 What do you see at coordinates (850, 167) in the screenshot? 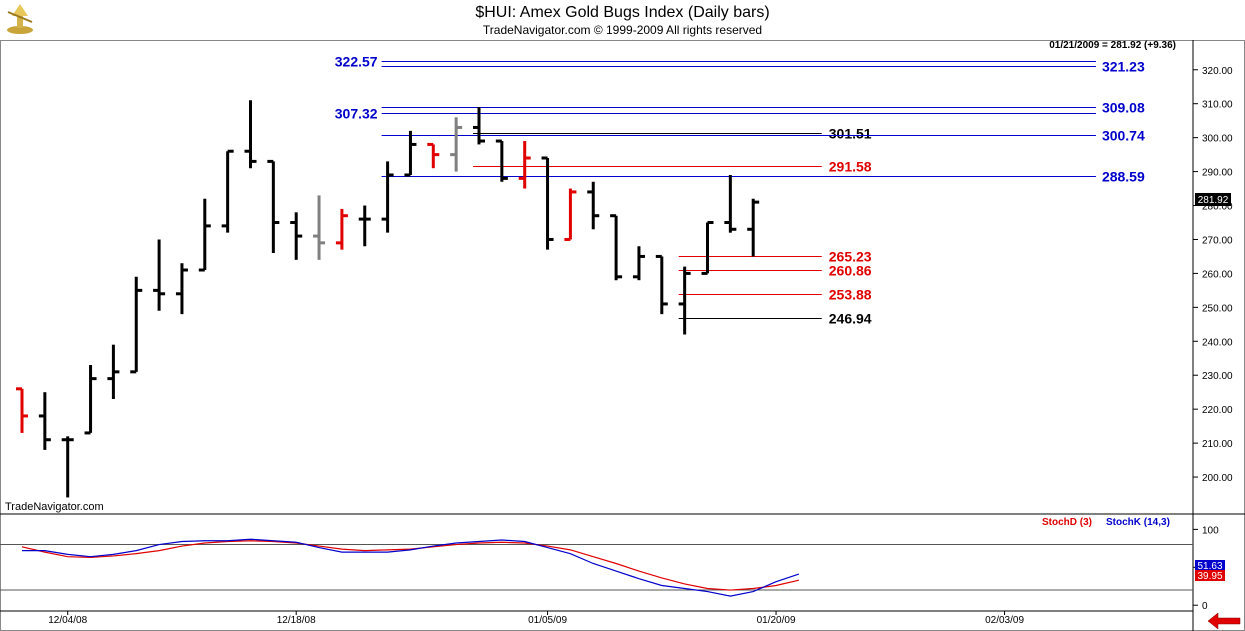
I see `level-label: 291.58` at bounding box center [850, 167].